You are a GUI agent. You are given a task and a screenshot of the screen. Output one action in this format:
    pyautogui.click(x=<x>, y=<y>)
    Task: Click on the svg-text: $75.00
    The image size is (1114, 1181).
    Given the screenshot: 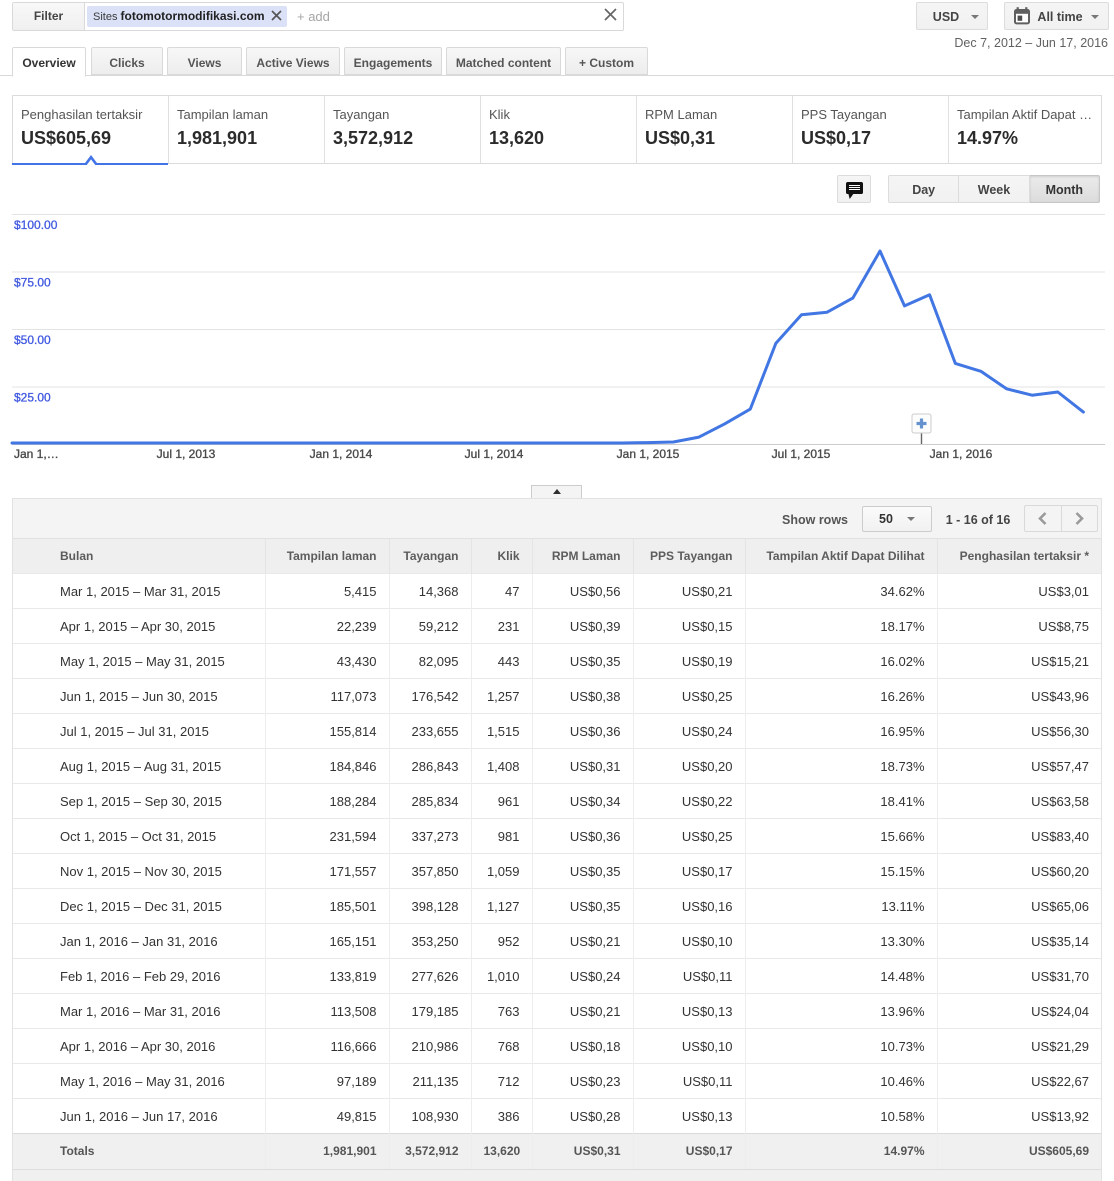 What is the action you would take?
    pyautogui.click(x=32, y=283)
    